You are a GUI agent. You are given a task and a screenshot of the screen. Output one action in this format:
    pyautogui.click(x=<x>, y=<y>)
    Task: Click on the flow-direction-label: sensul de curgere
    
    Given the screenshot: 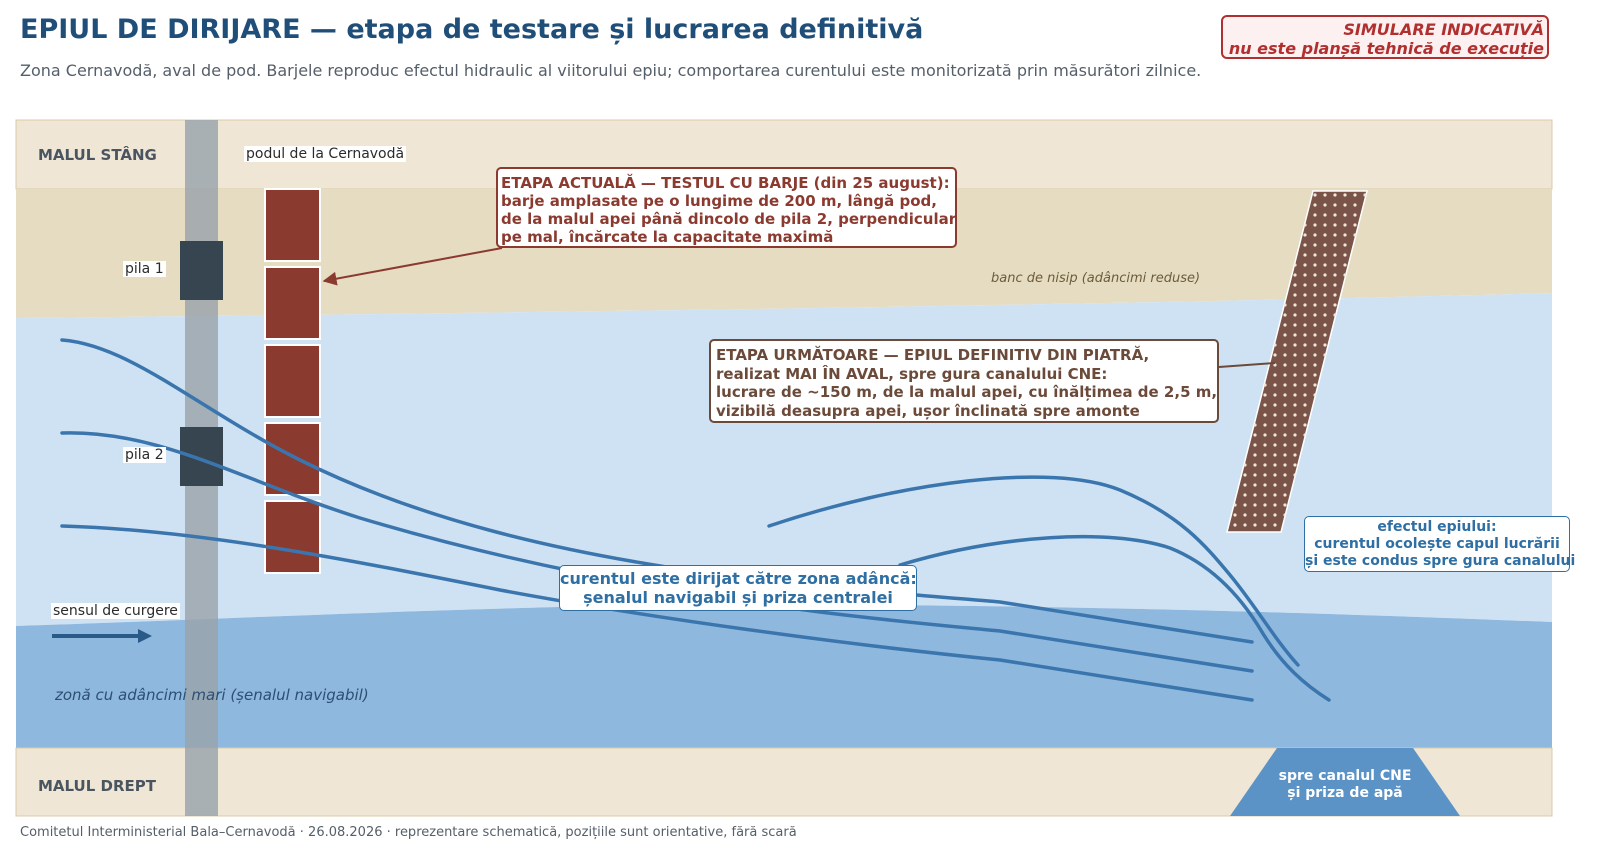 What is the action you would take?
    pyautogui.click(x=115, y=611)
    